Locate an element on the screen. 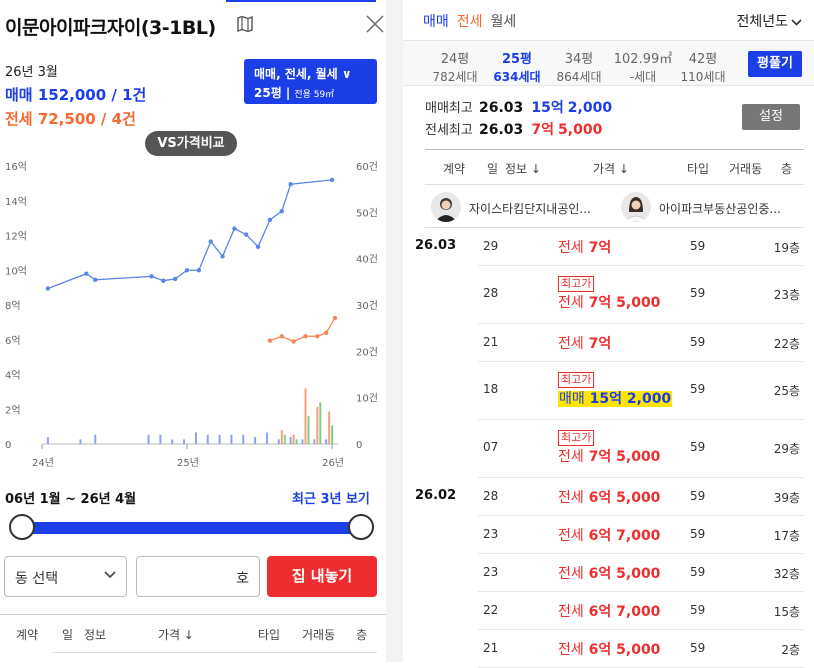  left-table-header: 계약 일 정보 가격 ↓ 타입 거래동 층 is located at coordinates (193, 633).